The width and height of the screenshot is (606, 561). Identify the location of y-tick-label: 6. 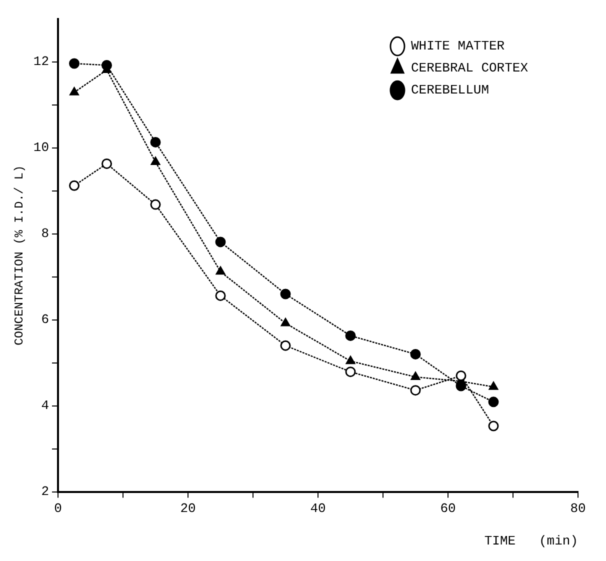
(45, 320).